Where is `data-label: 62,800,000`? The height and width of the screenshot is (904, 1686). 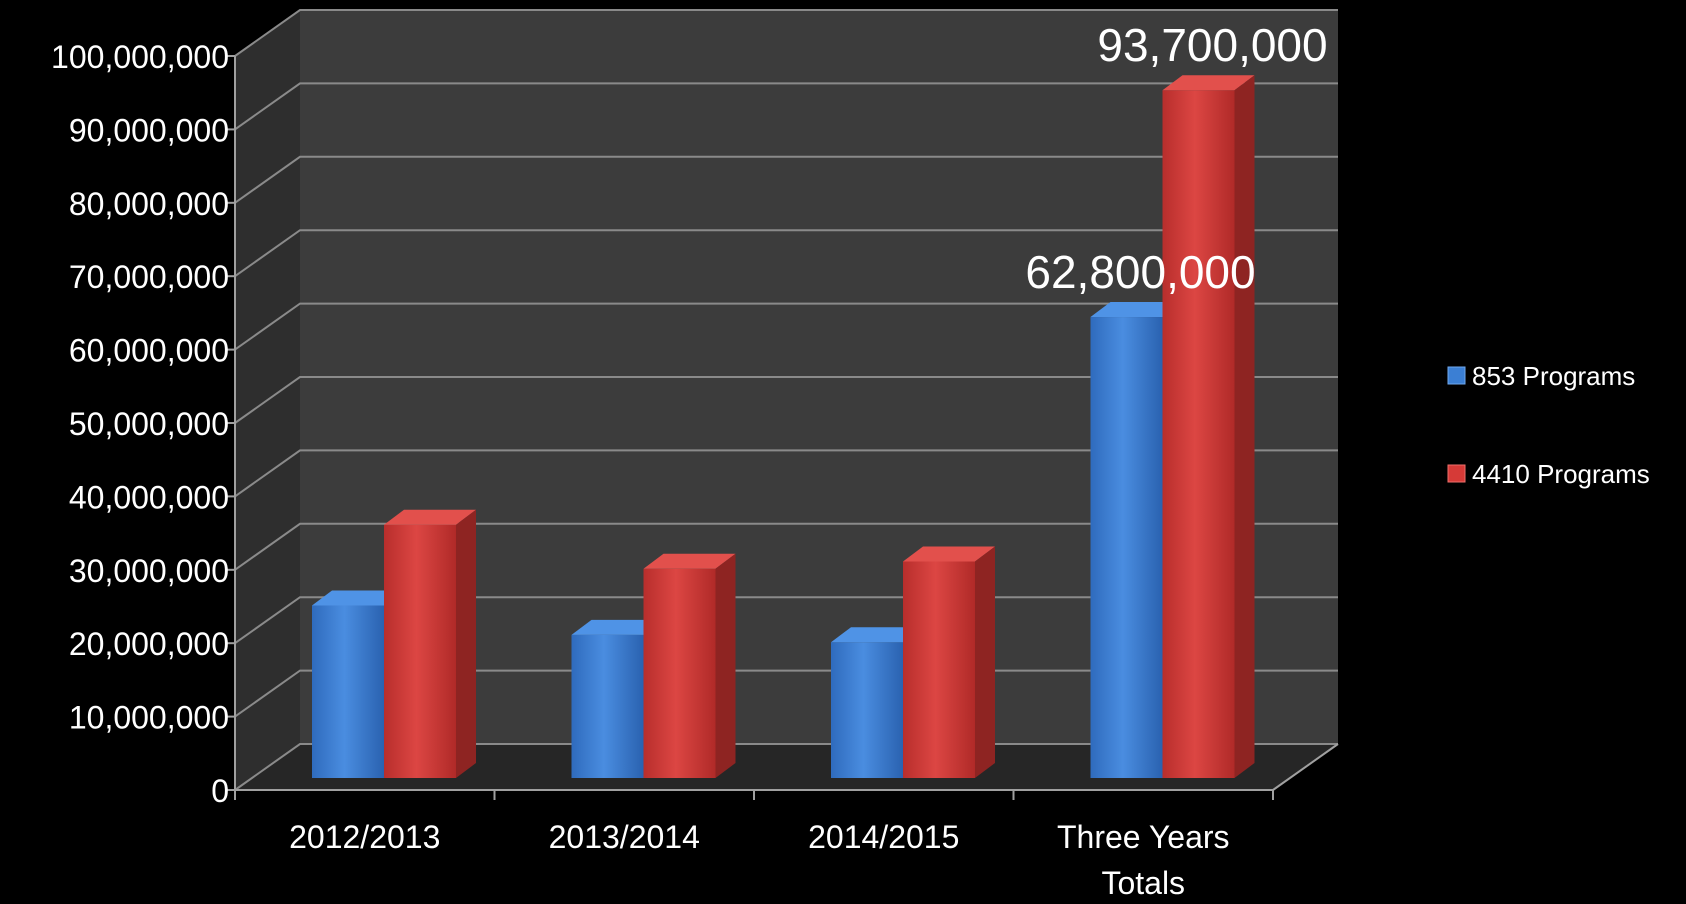
data-label: 62,800,000 is located at coordinates (1140, 272).